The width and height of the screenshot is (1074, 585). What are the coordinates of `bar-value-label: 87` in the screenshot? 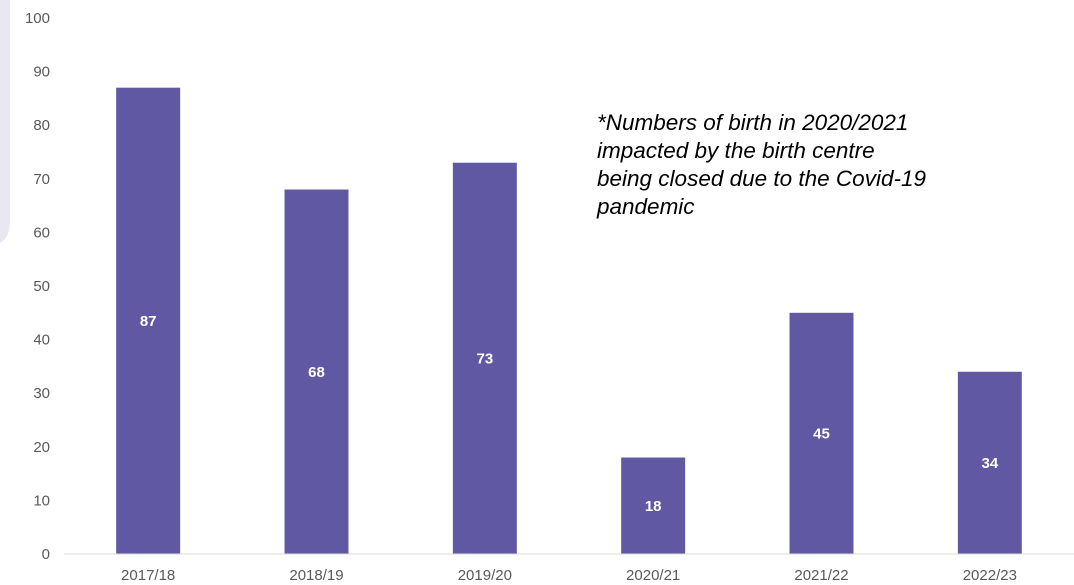 It's located at (148, 321).